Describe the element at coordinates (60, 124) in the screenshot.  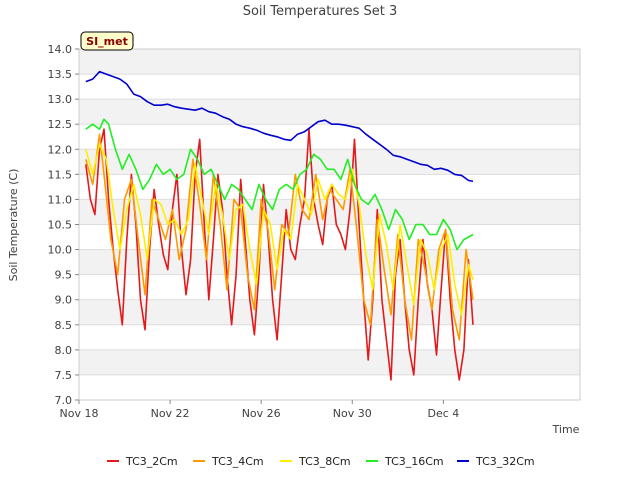
I see `y-tick-label: 12.5` at that location.